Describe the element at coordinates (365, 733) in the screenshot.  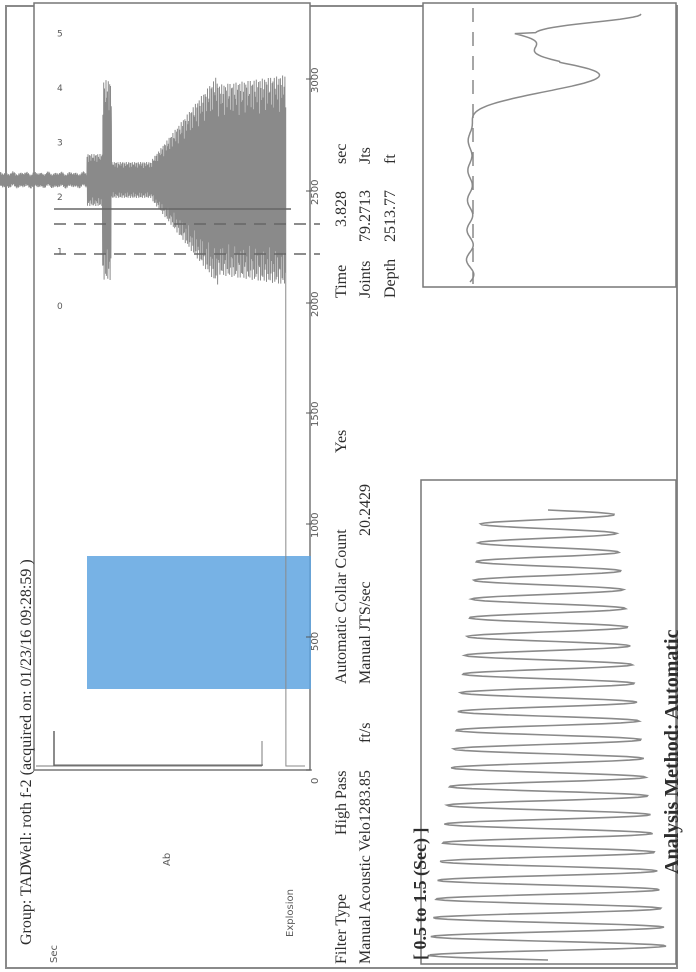
I see `velocity-unit: ft/s` at that location.